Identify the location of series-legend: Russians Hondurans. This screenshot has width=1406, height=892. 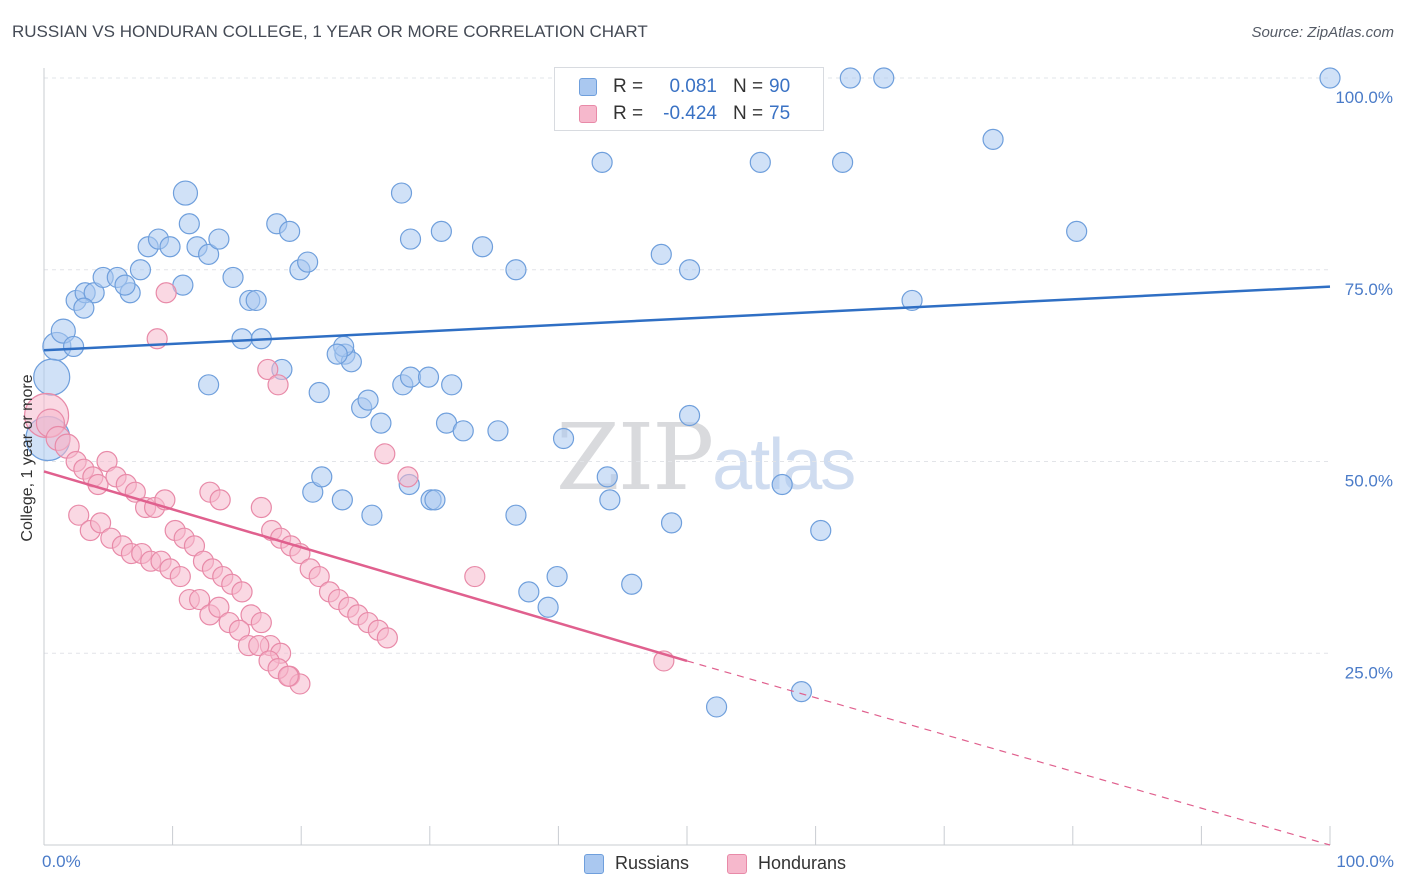
(703, 865).